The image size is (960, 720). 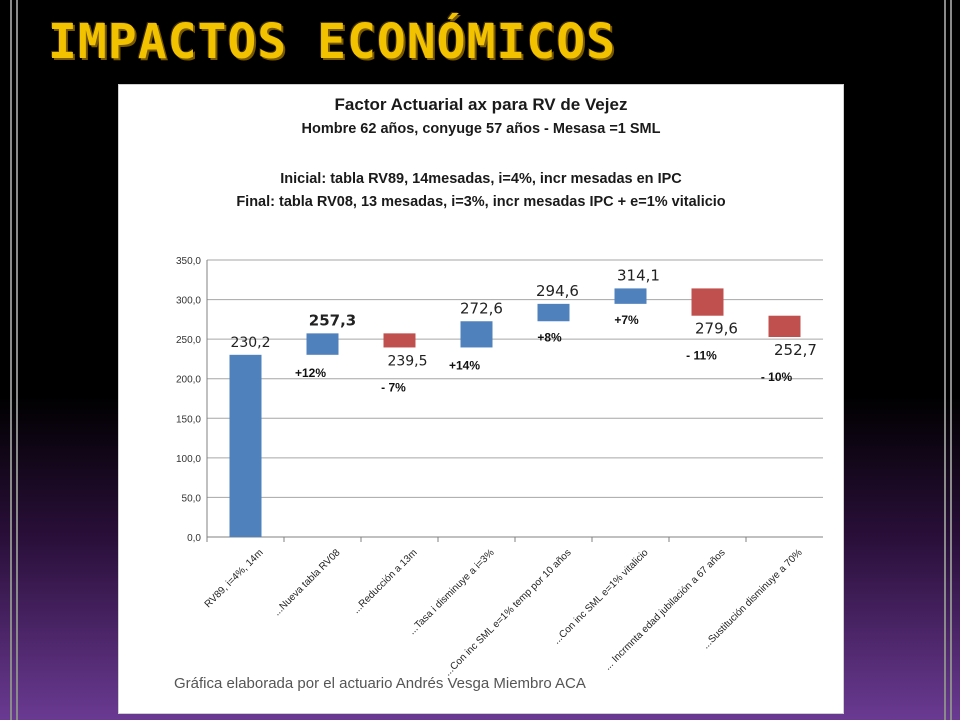 What do you see at coordinates (701, 356) in the screenshot?
I see `bar-change-label: - 11%` at bounding box center [701, 356].